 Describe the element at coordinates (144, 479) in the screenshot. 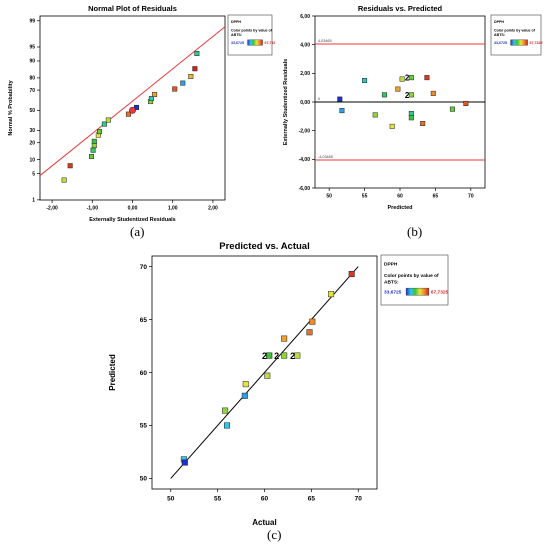

I see `y-tick-label: 50` at that location.